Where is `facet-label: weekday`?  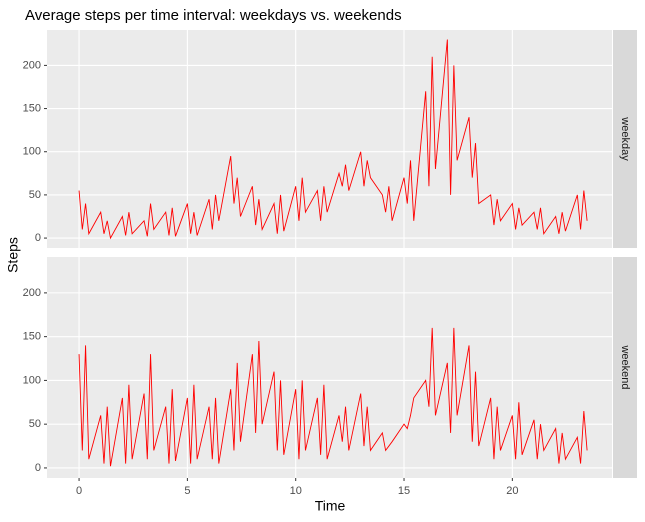 facet-label: weekday is located at coordinates (625, 138).